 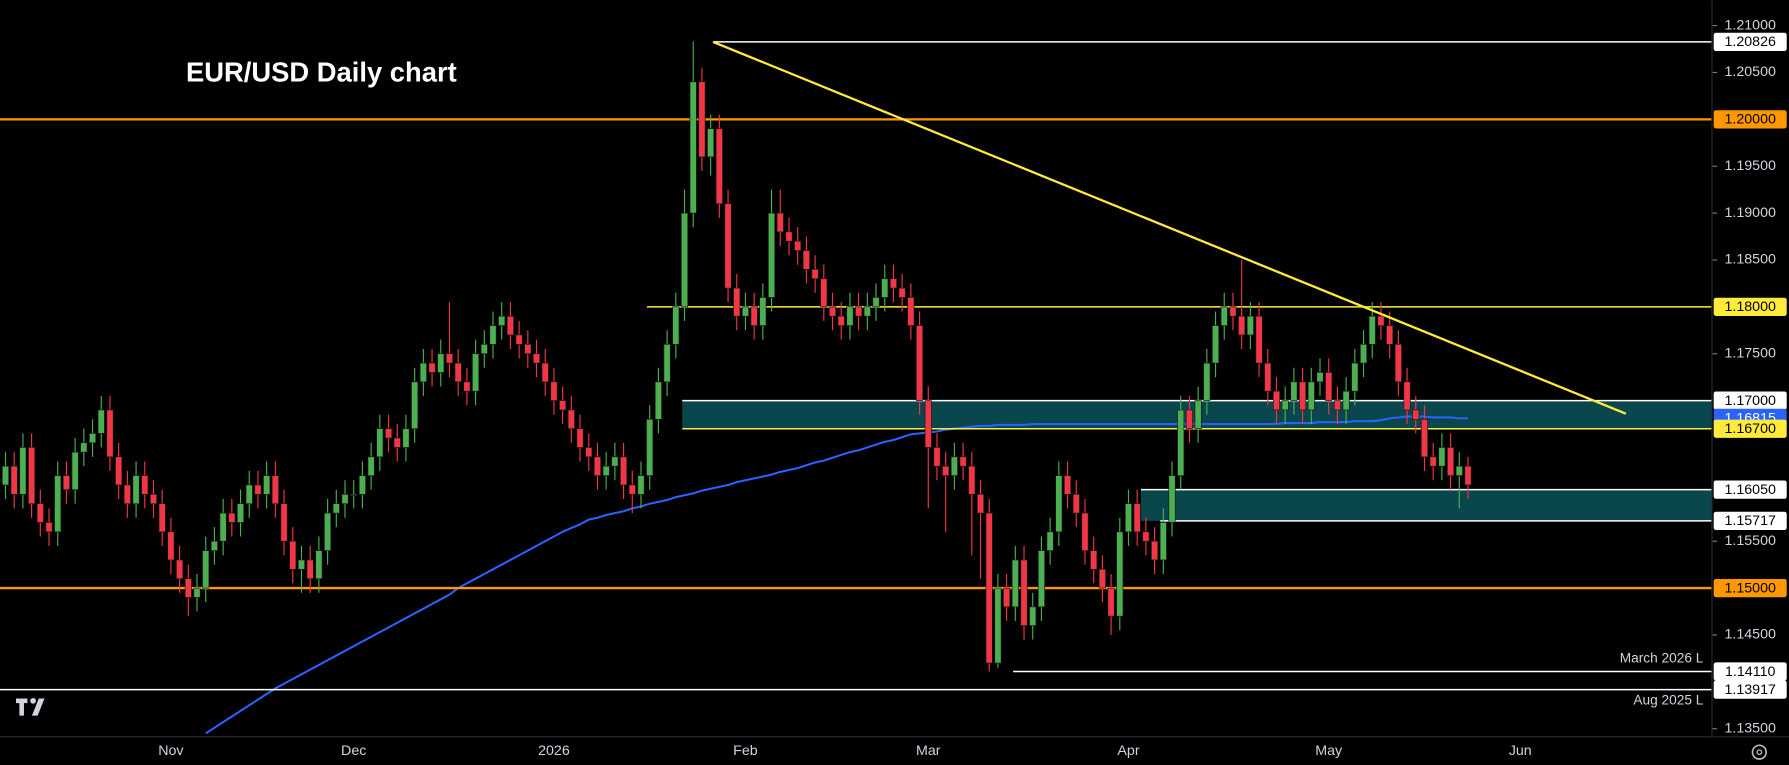 What do you see at coordinates (928, 751) in the screenshot?
I see `x-tick-label: Mar` at bounding box center [928, 751].